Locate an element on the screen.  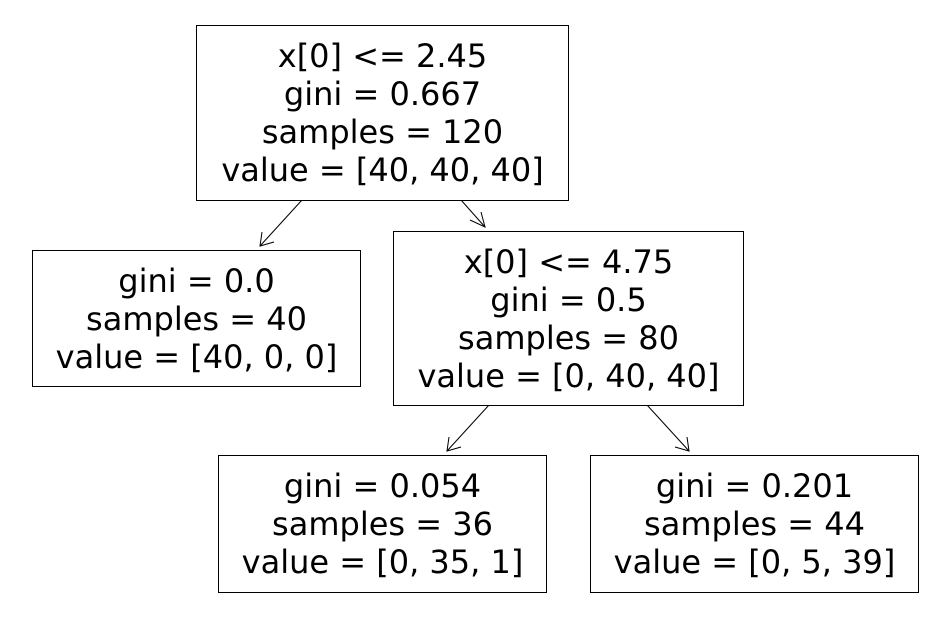
node-value: value = [0, 35, 1] is located at coordinates (382, 562).